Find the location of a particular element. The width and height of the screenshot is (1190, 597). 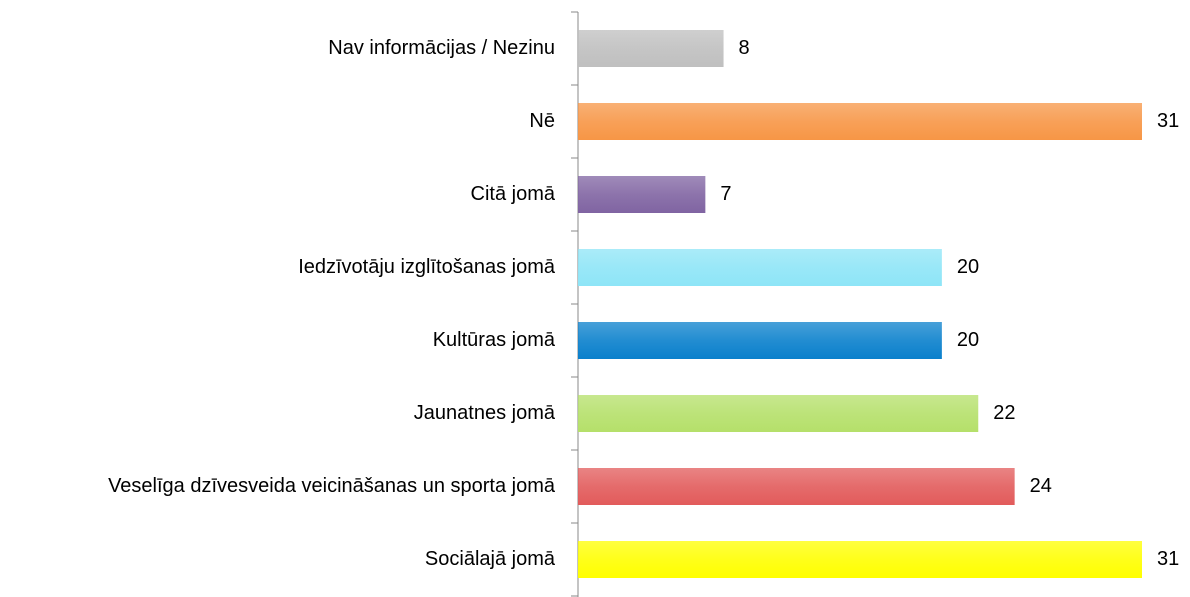

category-label: Jaunatnes jomā is located at coordinates (485, 413).